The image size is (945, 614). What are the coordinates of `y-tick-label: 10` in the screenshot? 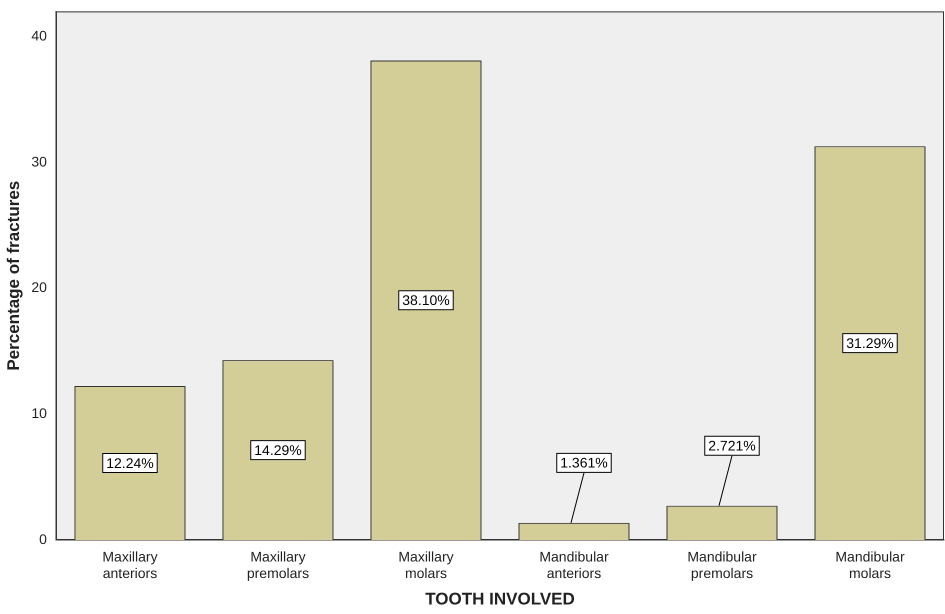 It's located at (39, 413).